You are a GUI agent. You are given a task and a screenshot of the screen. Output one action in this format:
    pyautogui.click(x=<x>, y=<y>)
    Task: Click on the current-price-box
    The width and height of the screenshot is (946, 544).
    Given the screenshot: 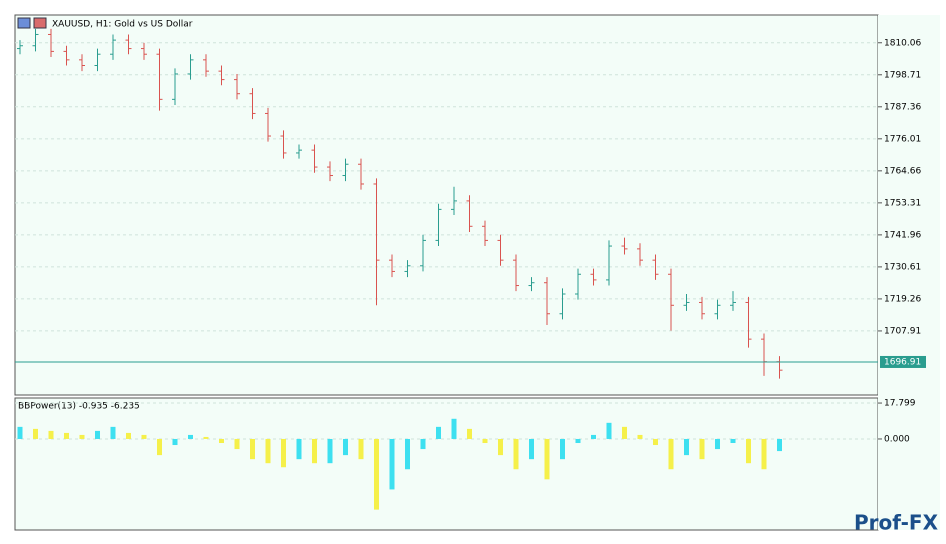 What is the action you would take?
    pyautogui.click(x=903, y=361)
    